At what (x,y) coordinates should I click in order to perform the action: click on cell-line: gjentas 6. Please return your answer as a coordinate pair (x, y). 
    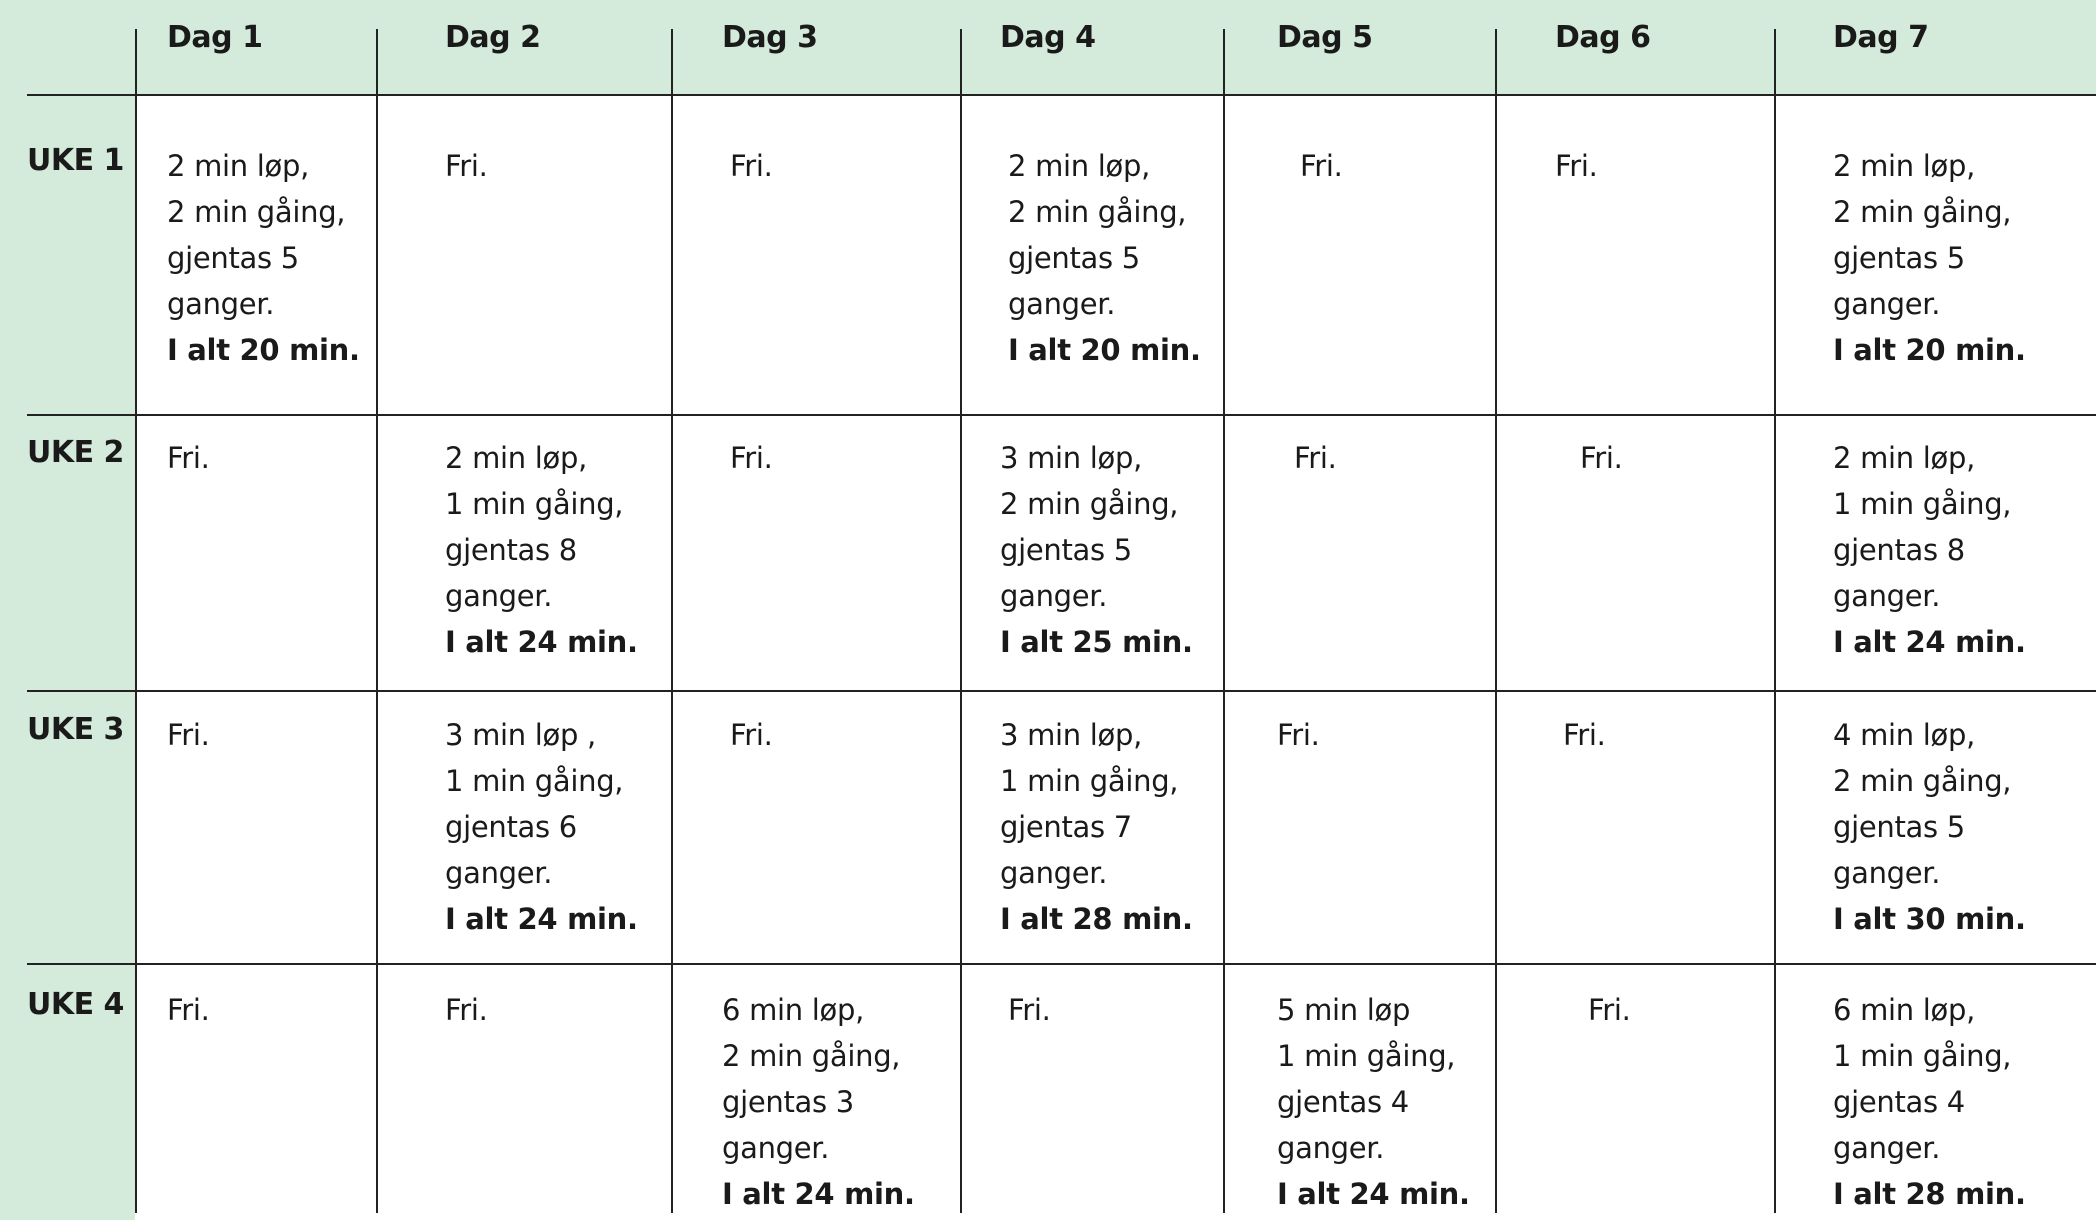
    Looking at the image, I should click on (511, 827).